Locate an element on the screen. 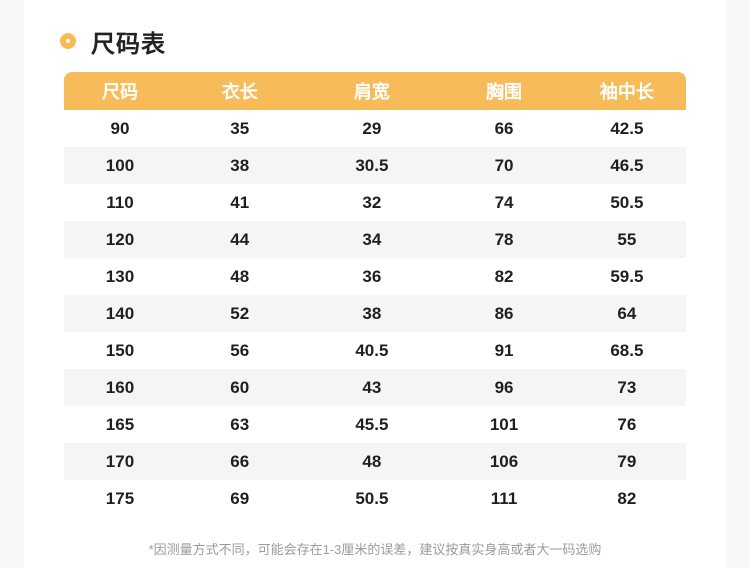 The image size is (750, 568). table-cell: 165 is located at coordinates (120, 424).